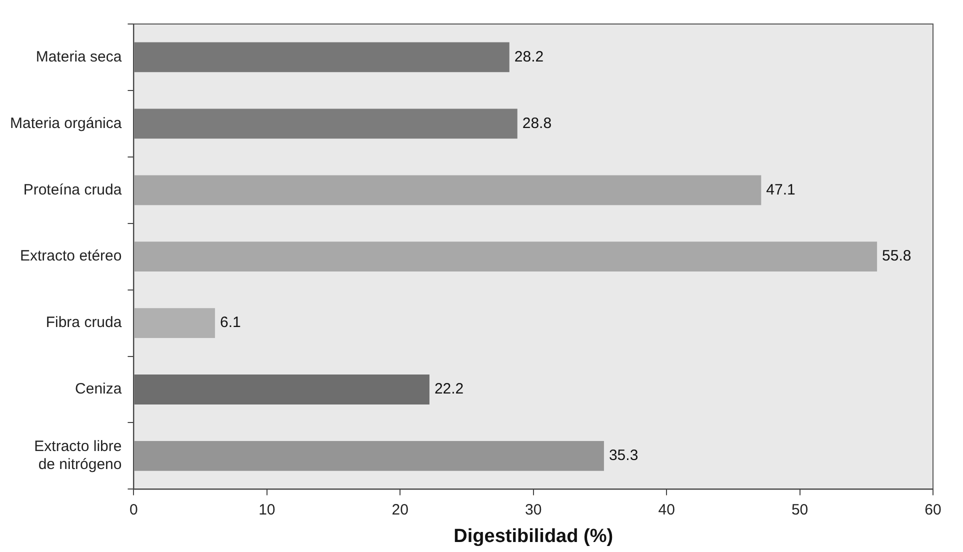 This screenshot has height=552, width=963. What do you see at coordinates (781, 189) in the screenshot?
I see `data-label: 47.1` at bounding box center [781, 189].